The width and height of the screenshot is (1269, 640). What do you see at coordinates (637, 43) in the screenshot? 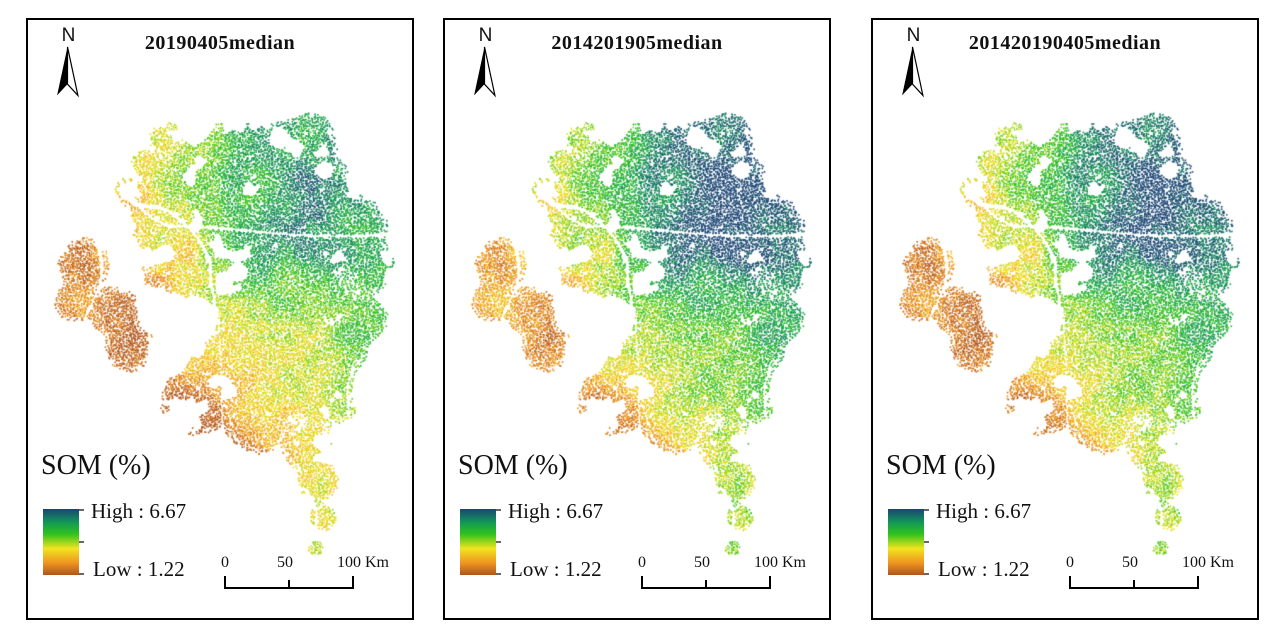
I see `panel-title: 2014201905median` at bounding box center [637, 43].